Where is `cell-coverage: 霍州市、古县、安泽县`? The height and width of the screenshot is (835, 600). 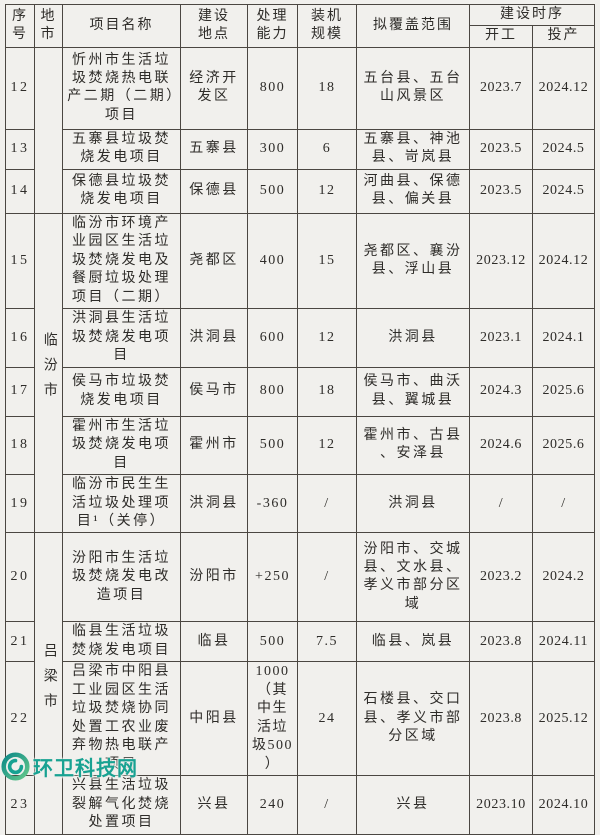
cell-coverage: 霍州市、古县、安泽县 is located at coordinates (413, 445).